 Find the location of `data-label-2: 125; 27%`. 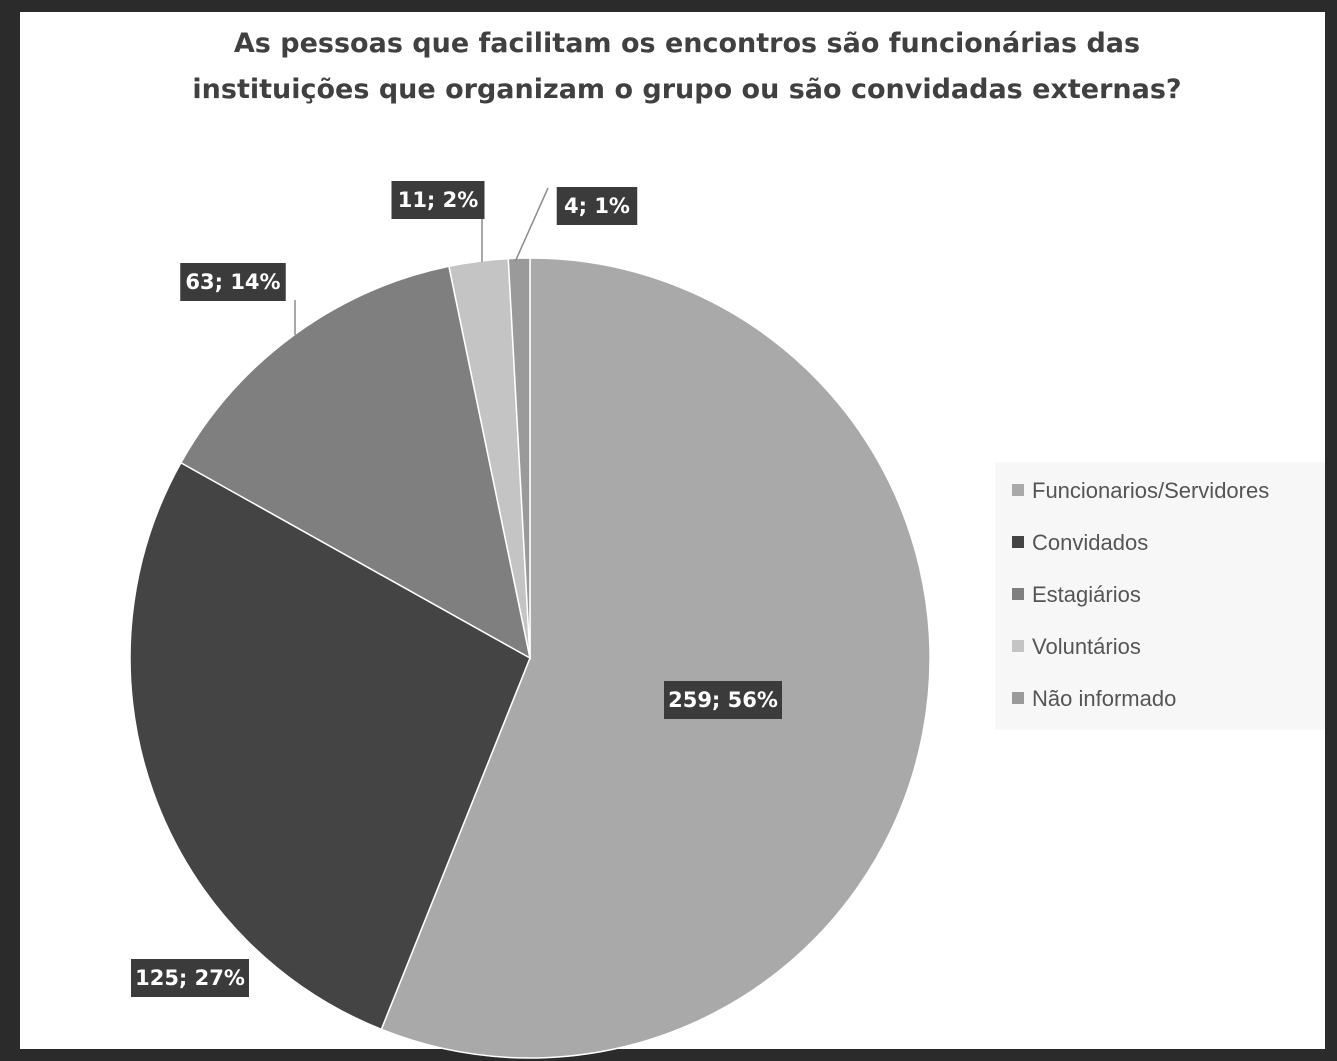

data-label-2: 125; 27% is located at coordinates (190, 978).